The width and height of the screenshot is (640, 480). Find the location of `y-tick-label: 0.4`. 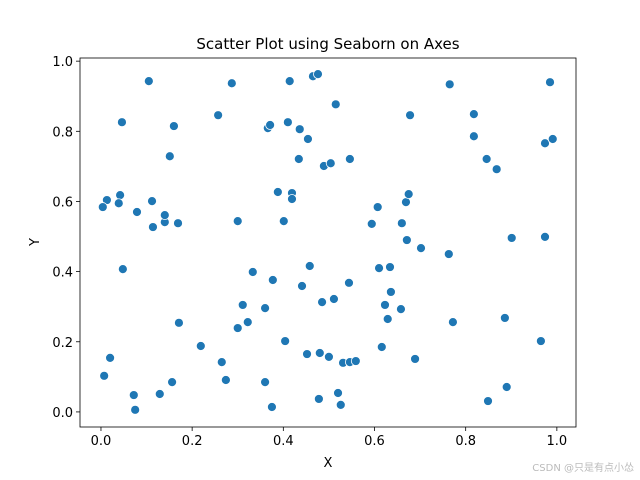

y-tick-label: 0.4 is located at coordinates (62, 273).